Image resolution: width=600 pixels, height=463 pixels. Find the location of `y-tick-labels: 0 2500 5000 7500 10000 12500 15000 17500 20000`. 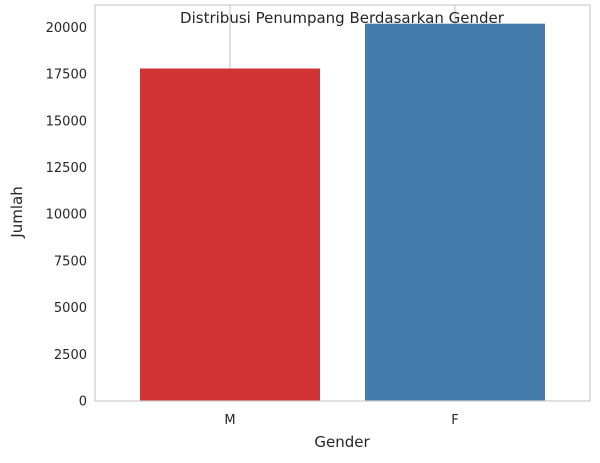

y-tick-labels: 0 2500 5000 7500 10000 12500 15000 17500 20000 is located at coordinates (66, 215).